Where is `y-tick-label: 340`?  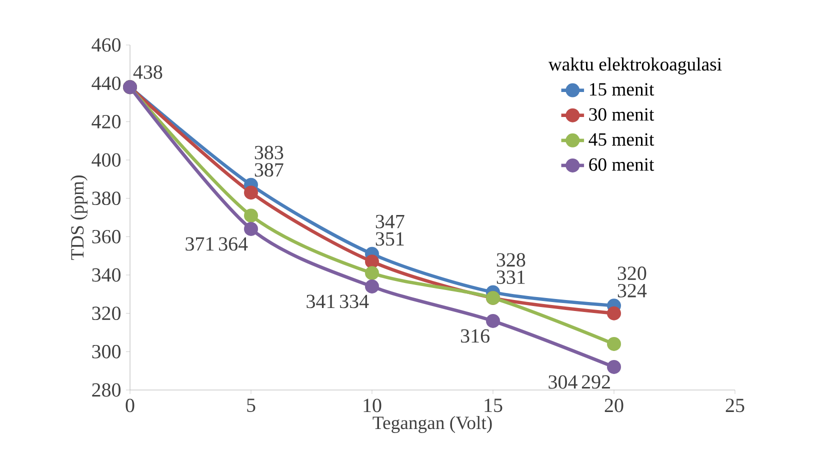 y-tick-label: 340 is located at coordinates (106, 275).